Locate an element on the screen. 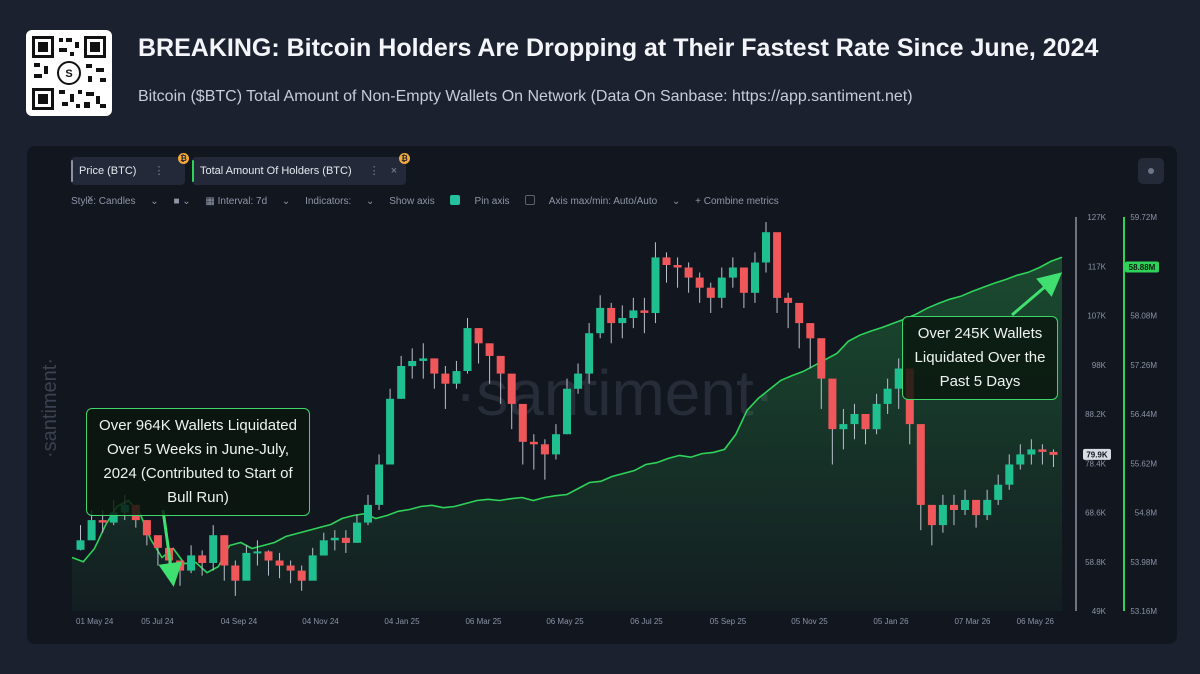 The width and height of the screenshot is (1200, 674). x-tick-label: 06 Jul 25 is located at coordinates (646, 621).